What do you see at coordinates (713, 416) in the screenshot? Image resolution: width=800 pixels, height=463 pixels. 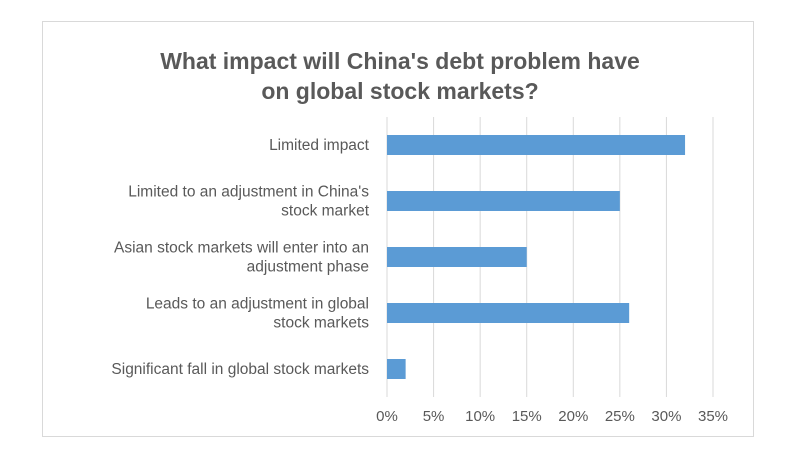 I see `x-tick-label: 35%` at bounding box center [713, 416].